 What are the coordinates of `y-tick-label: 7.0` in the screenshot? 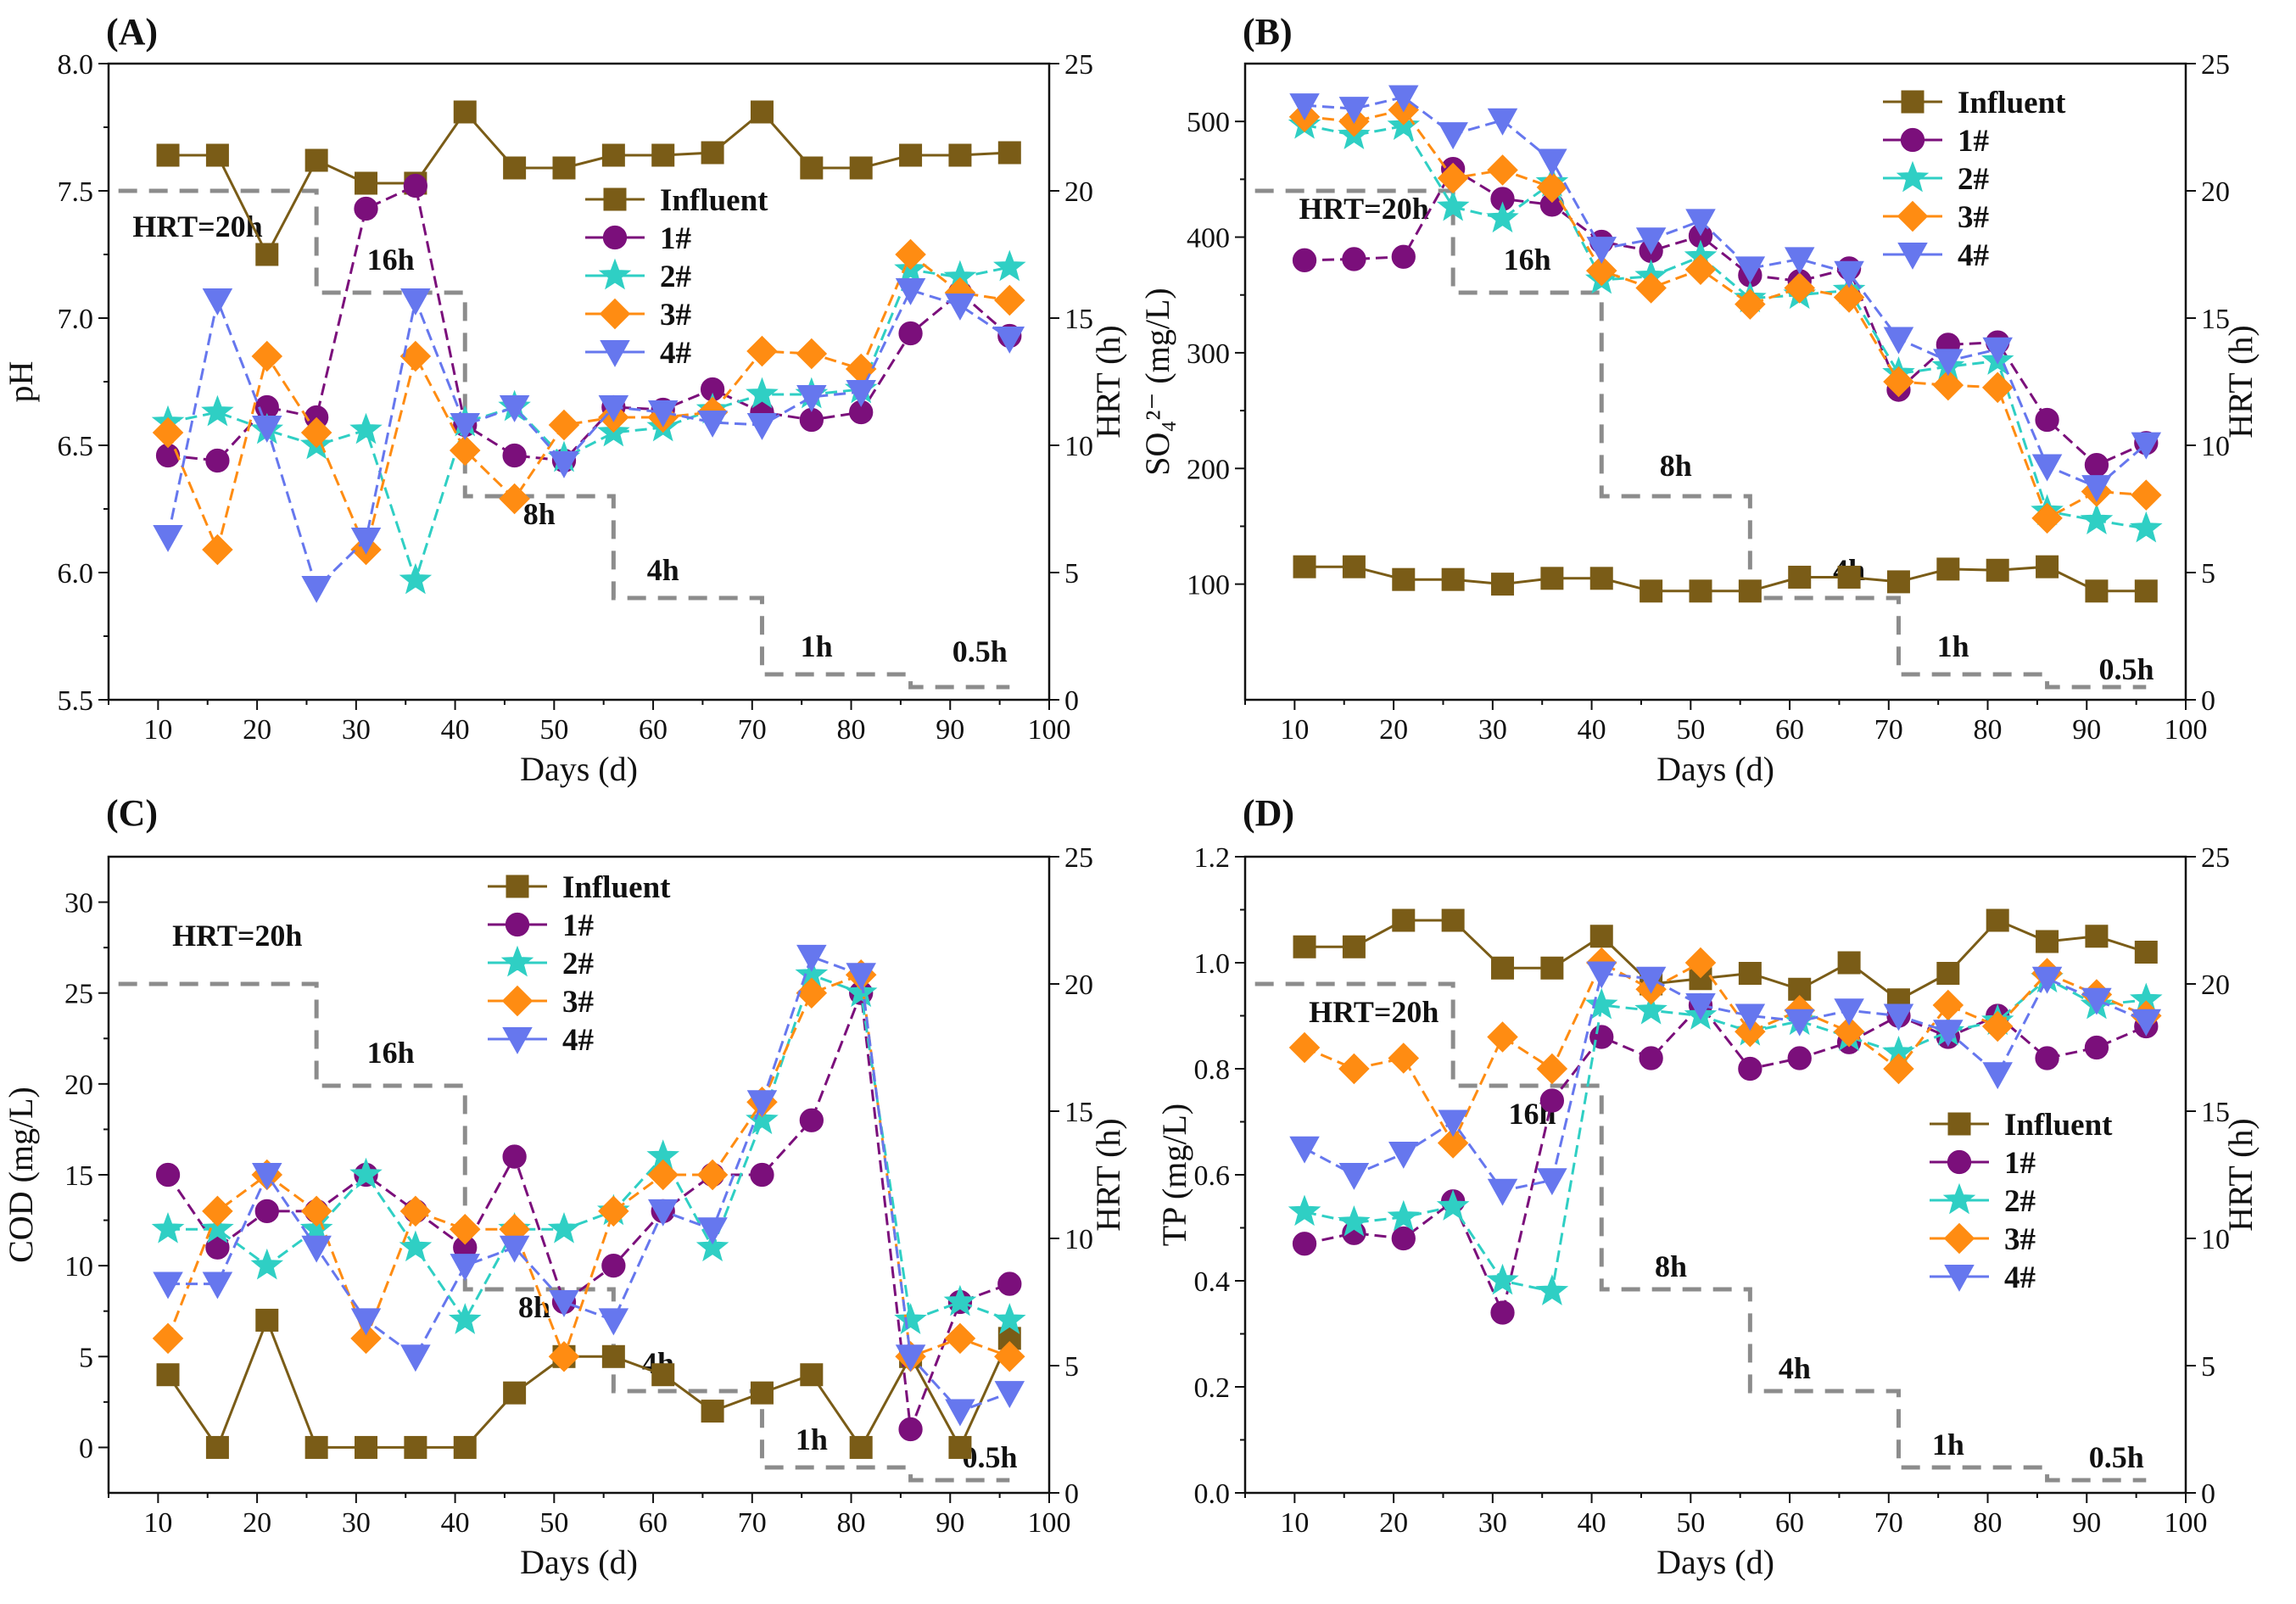 It's located at (76, 319).